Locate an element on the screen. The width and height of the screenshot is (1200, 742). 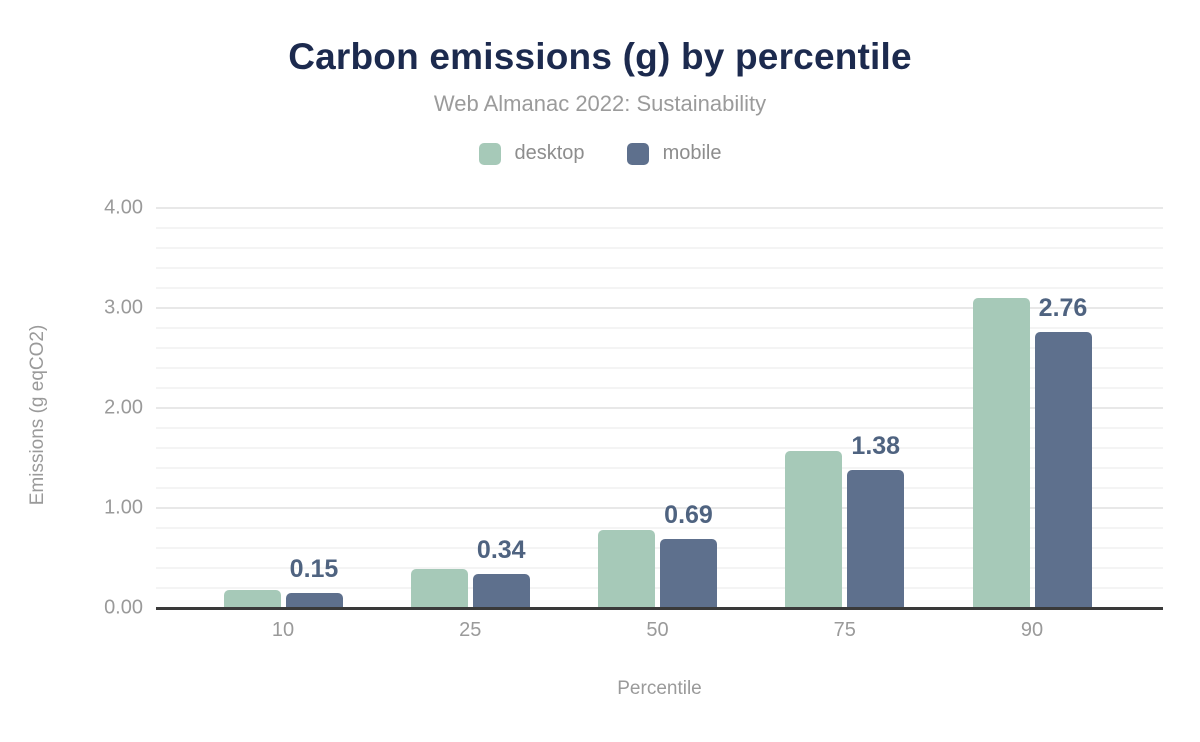
value-label-mobile-p90: 2.76 is located at coordinates (1063, 308).